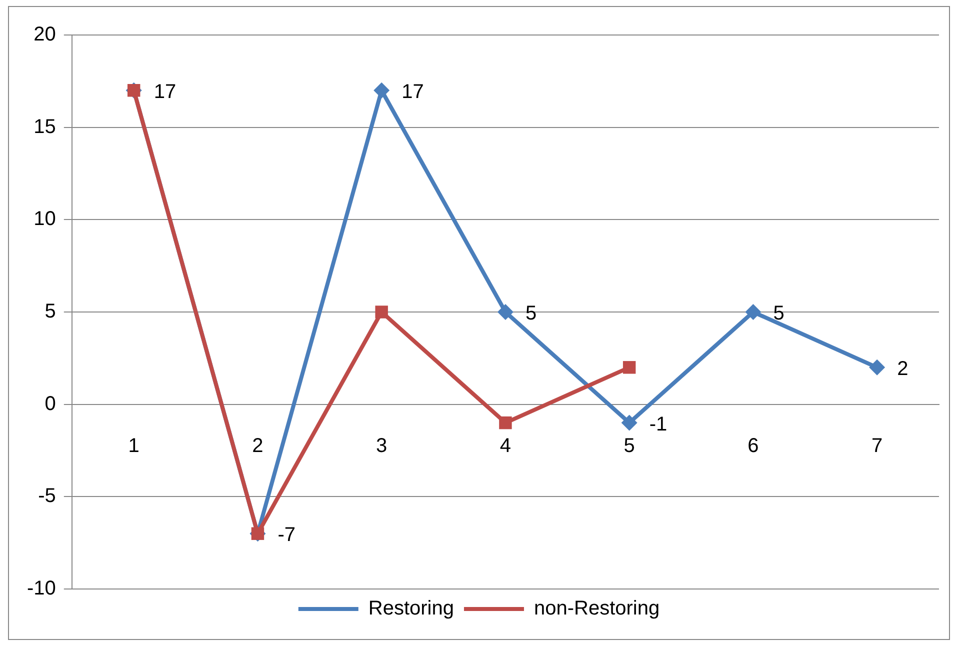 This screenshot has height=646, width=957. What do you see at coordinates (258, 445) in the screenshot?
I see `x-tick-label: 2` at bounding box center [258, 445].